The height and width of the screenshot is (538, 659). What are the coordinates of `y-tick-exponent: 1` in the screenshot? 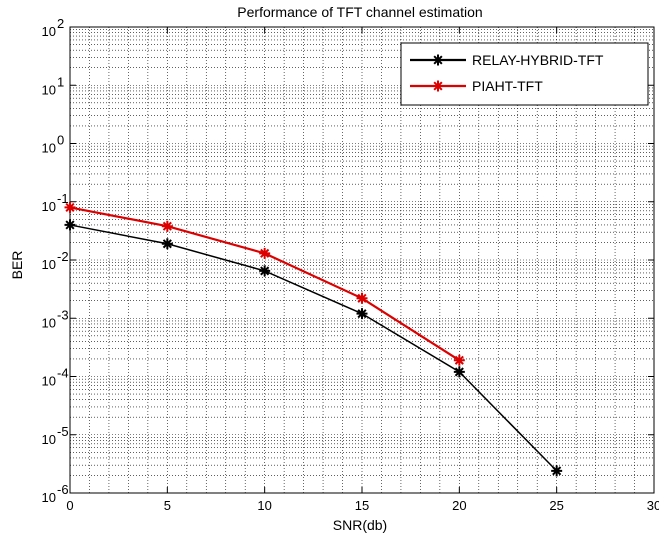 It's located at (60, 81).